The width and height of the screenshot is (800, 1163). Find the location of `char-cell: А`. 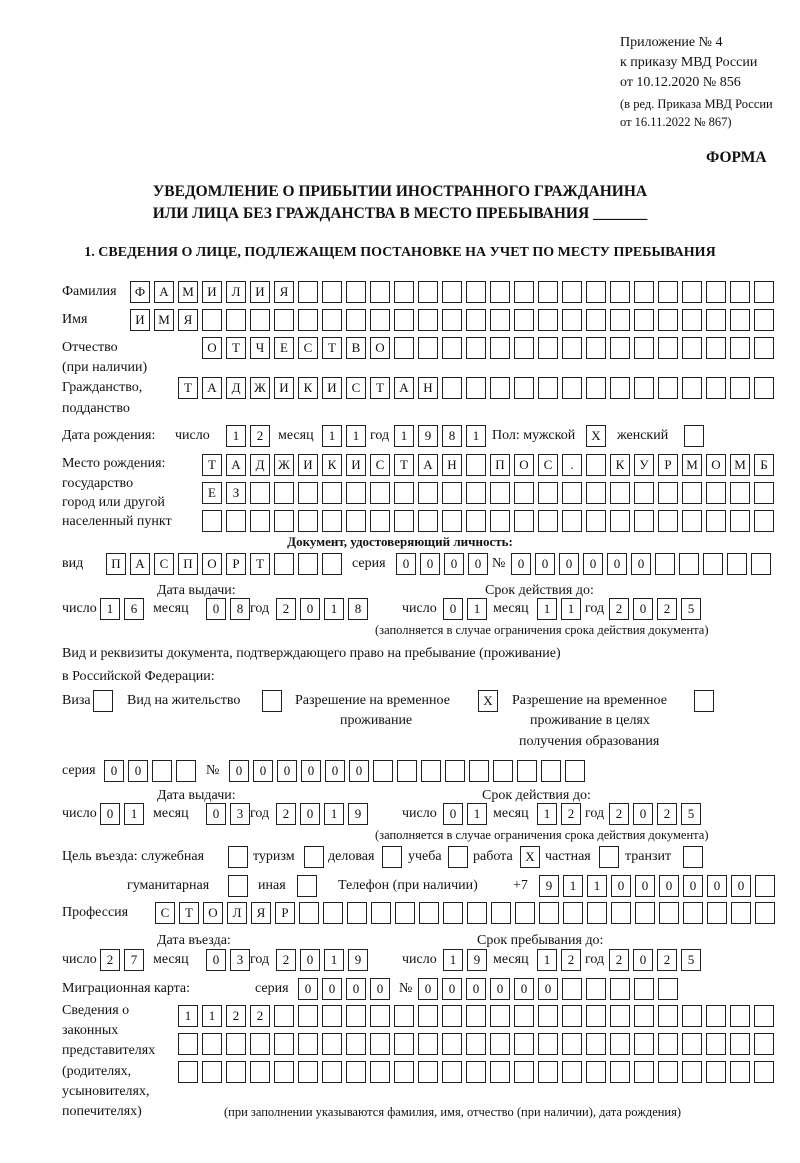

char-cell: А is located at coordinates (404, 388).